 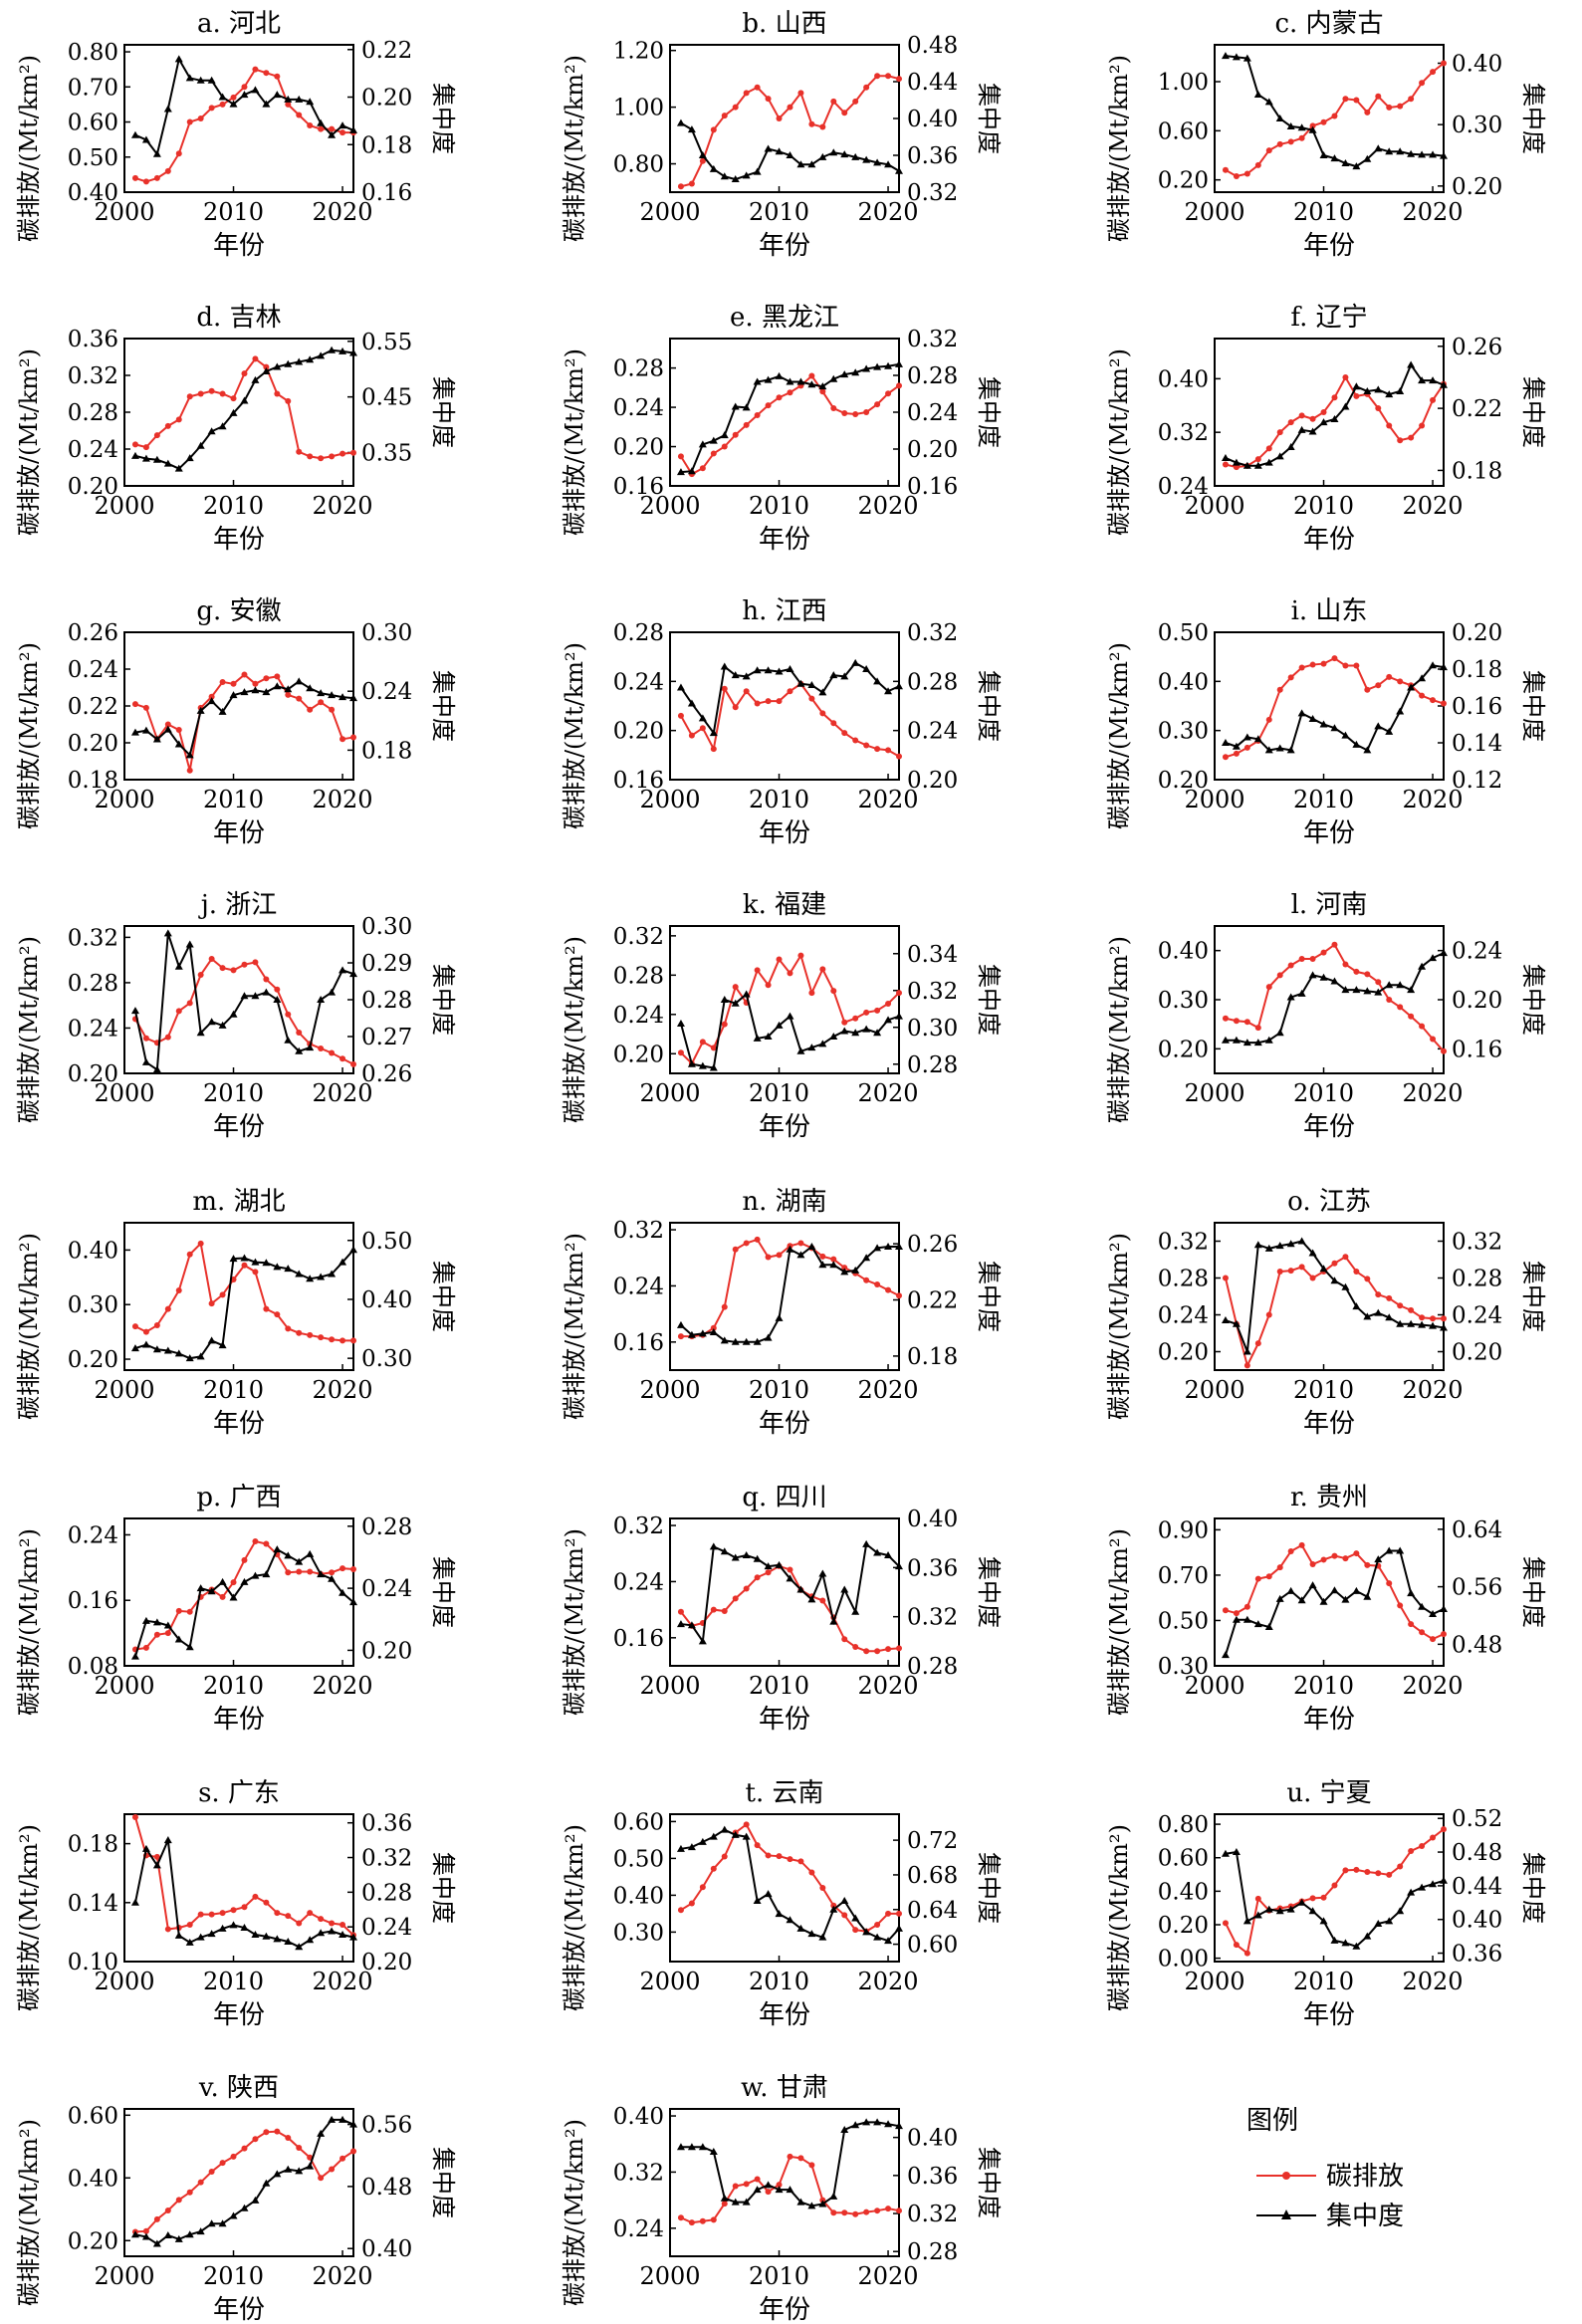 What do you see at coordinates (1329, 611) in the screenshot?
I see `chart-title: i. 山东` at bounding box center [1329, 611].